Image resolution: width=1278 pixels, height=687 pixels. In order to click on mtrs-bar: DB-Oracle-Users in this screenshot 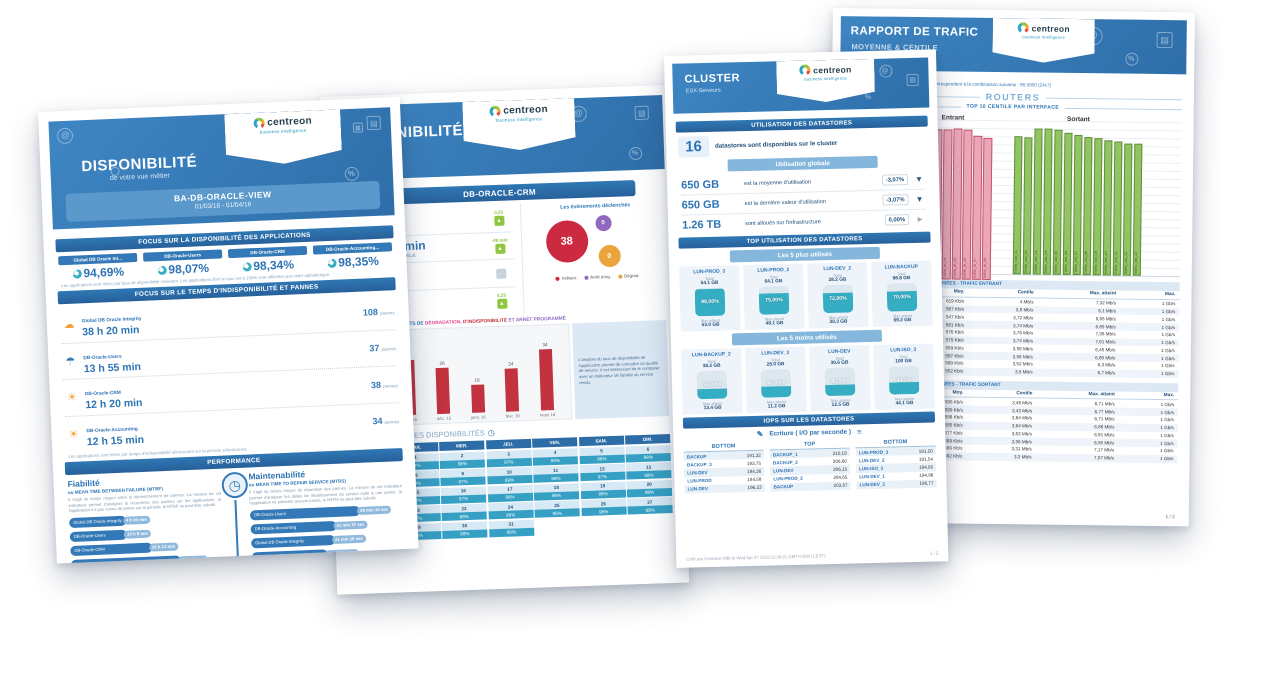, I will do `click(305, 513)`.